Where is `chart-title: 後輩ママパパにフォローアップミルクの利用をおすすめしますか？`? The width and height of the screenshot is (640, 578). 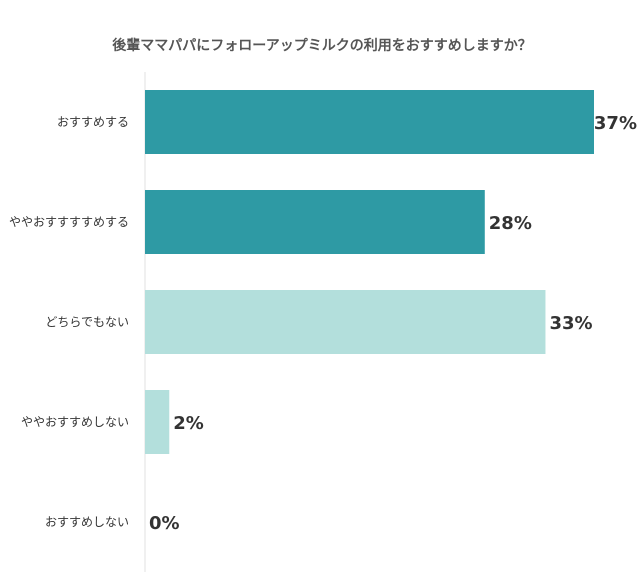
chart-title: 後輩ママパパにフォローアップミルクの利用をおすすめしますか？ is located at coordinates (321, 45).